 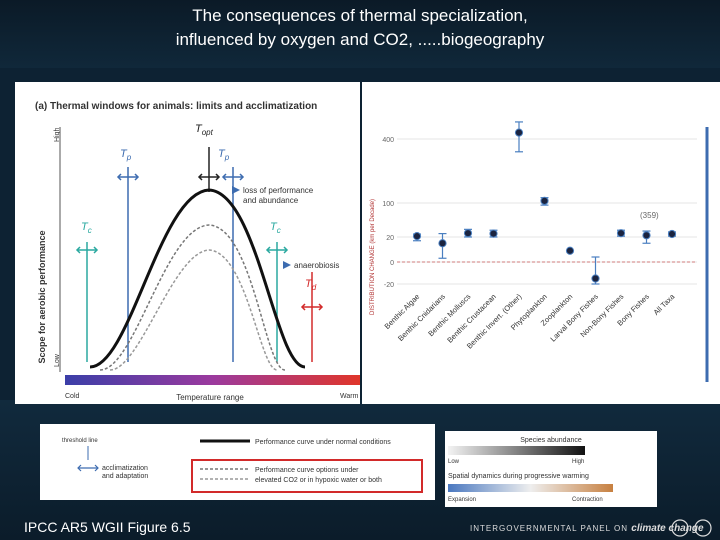 What do you see at coordinates (454, 462) in the screenshot?
I see `abundance-low: Low` at bounding box center [454, 462].